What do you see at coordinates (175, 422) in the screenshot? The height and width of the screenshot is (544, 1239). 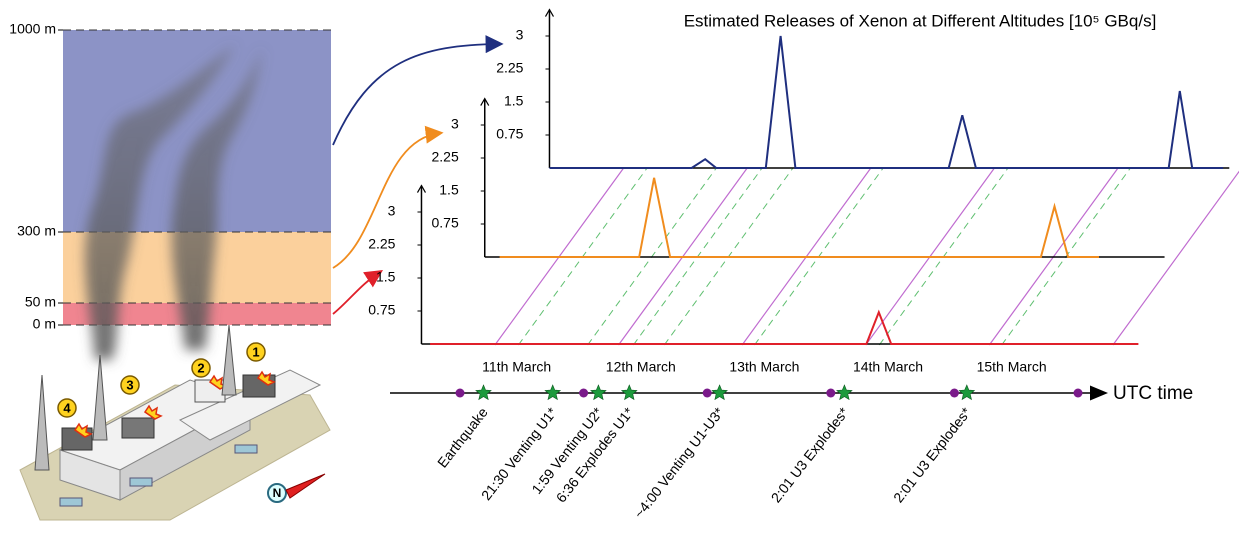 I see `plant-illustration: 1 2 3 4 N` at bounding box center [175, 422].